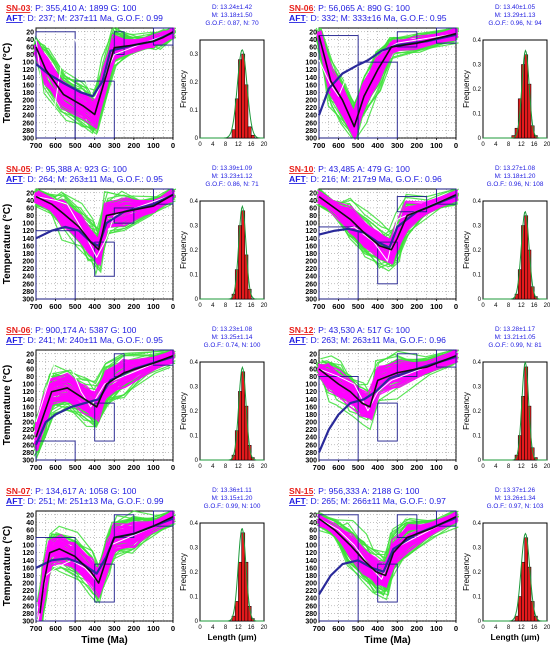 The height and width of the screenshot is (651, 550). I want to click on panel-header: SN-05: P: 95,388 A: 923 G: 100, so click(66, 169).